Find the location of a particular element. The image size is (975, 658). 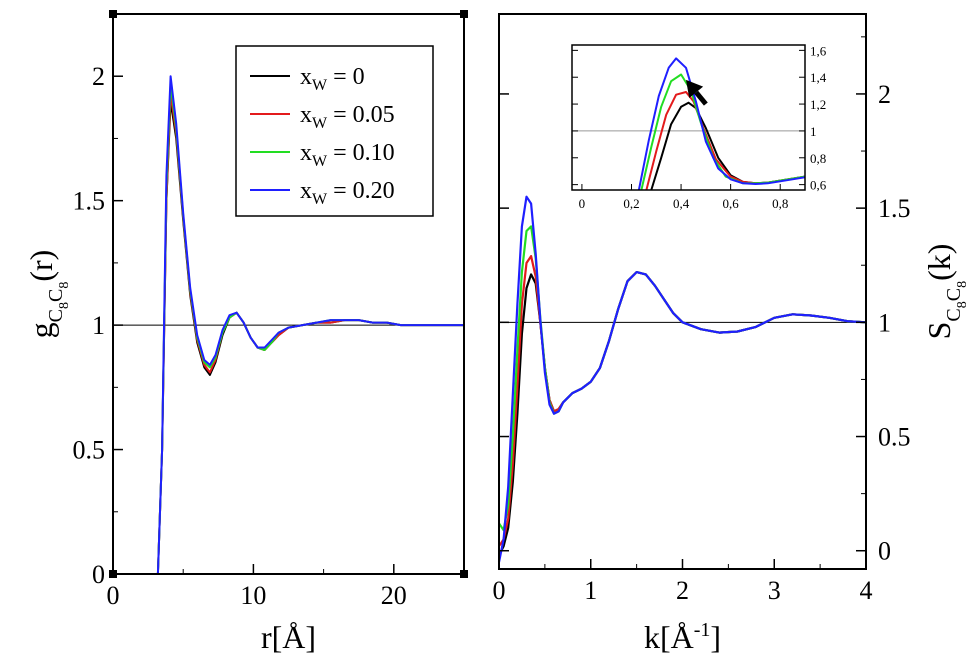

x-tick-label: 1 is located at coordinates (590, 590).